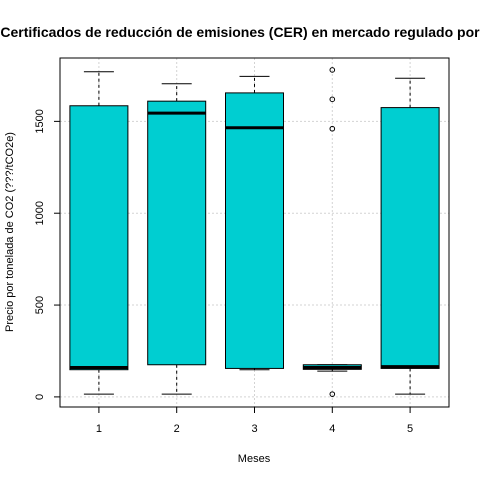  What do you see at coordinates (254, 459) in the screenshot?
I see `x-axis-label: Meses` at bounding box center [254, 459].